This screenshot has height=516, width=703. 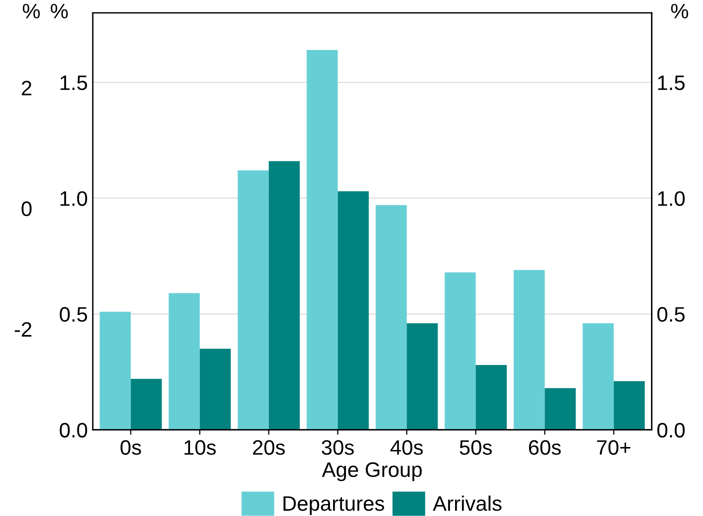 What do you see at coordinates (372, 472) in the screenshot?
I see `x-axis-title: Age Group` at bounding box center [372, 472].